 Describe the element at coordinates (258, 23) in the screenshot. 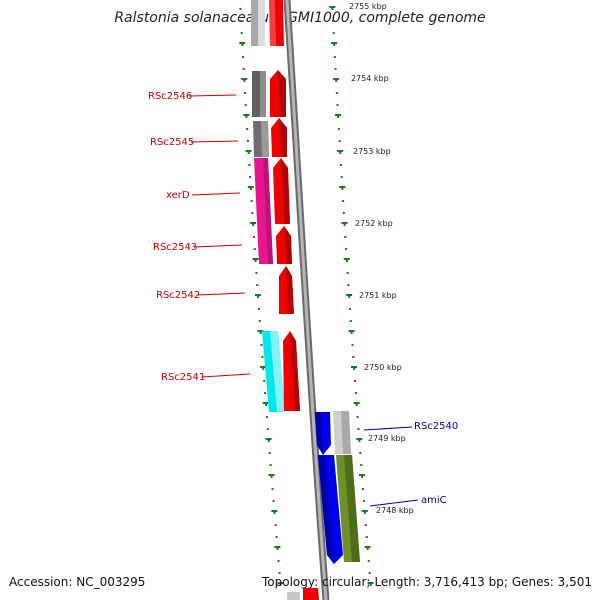

I see `cog-box-top` at that location.